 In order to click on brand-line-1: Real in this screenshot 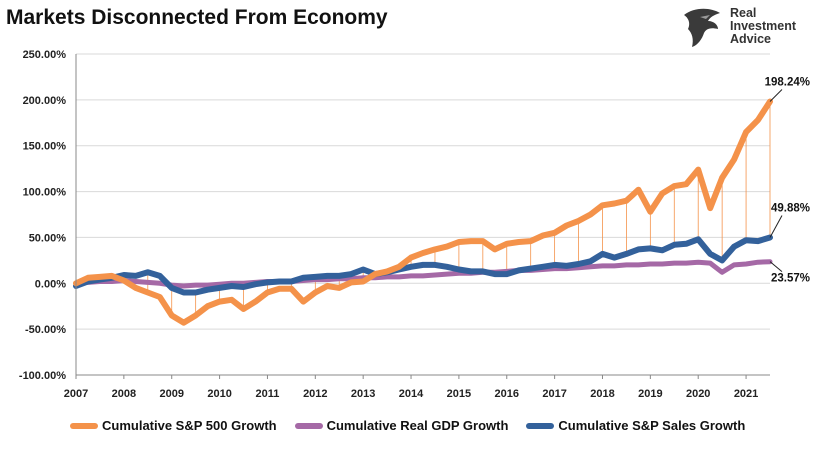, I will do `click(743, 13)`.